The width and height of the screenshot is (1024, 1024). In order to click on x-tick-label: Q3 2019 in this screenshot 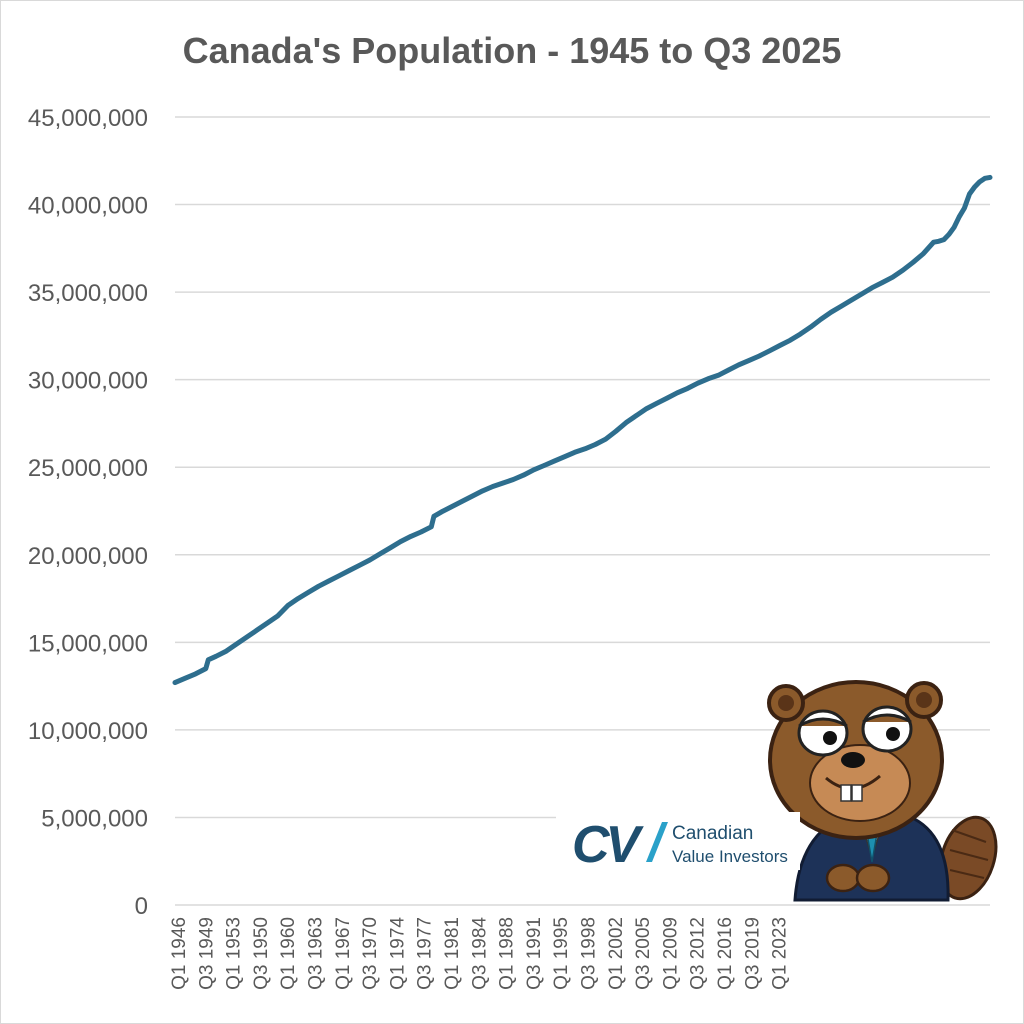, I will do `click(752, 953)`.